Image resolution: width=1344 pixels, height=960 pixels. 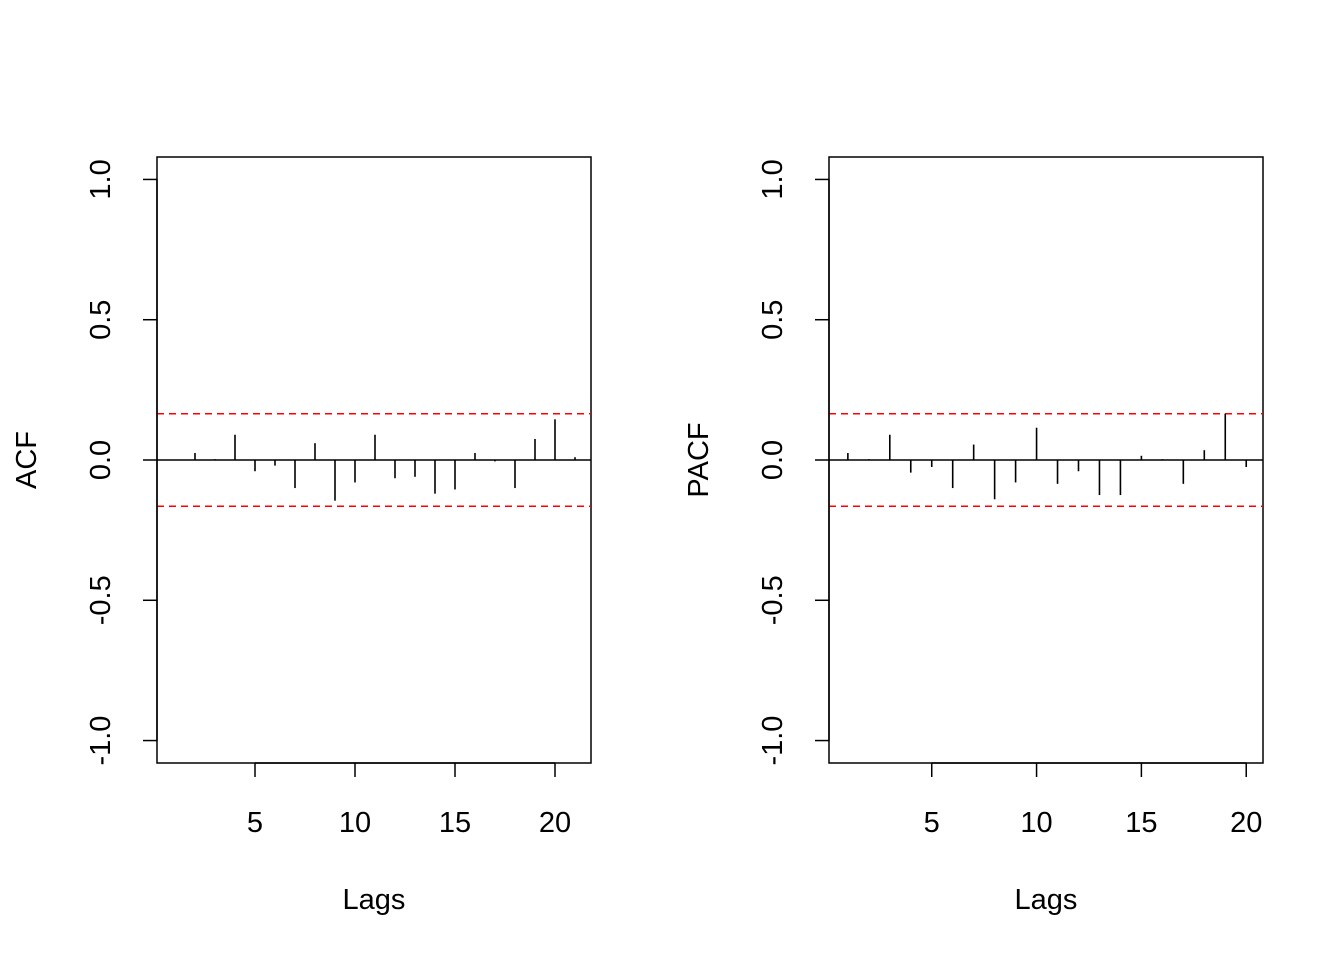 I want to click on y-axis-title: ACF, so click(x=27, y=460).